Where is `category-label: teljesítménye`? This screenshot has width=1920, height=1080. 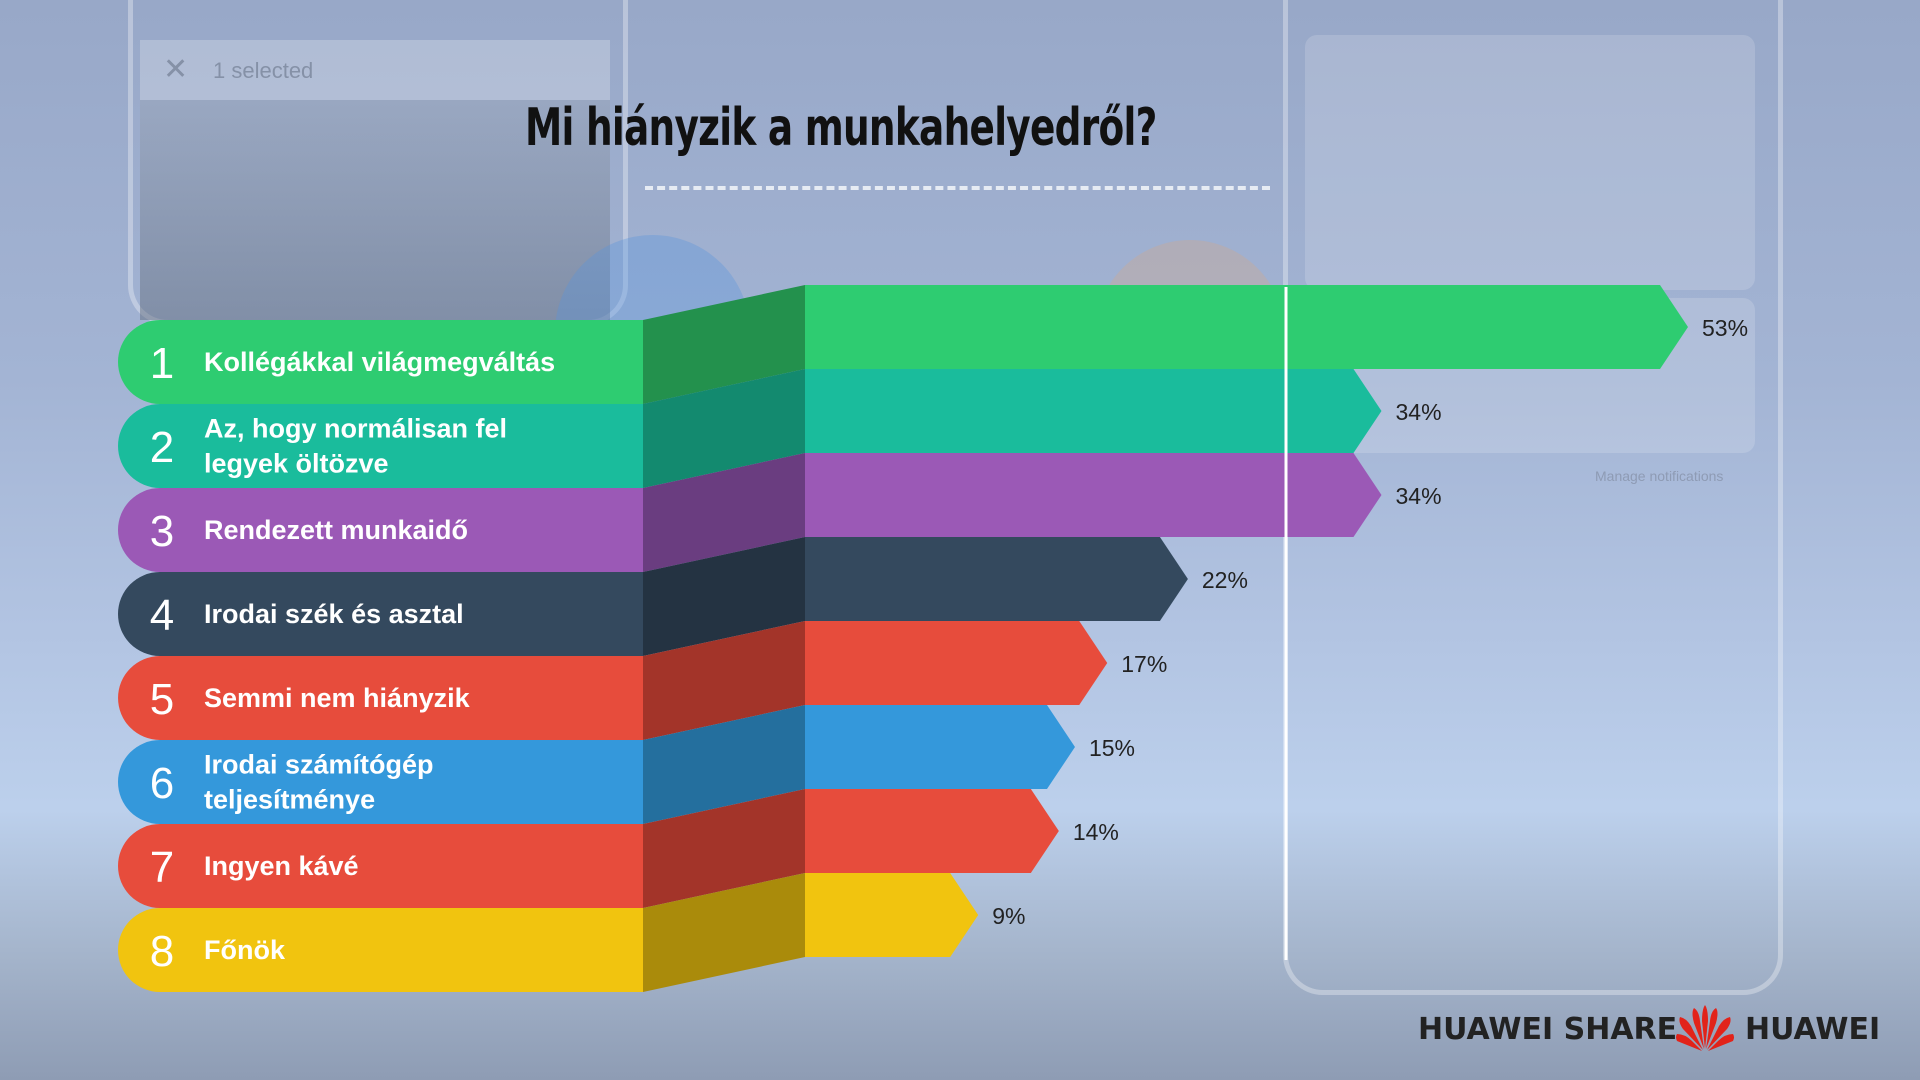 category-label: teljesítménye is located at coordinates (289, 800).